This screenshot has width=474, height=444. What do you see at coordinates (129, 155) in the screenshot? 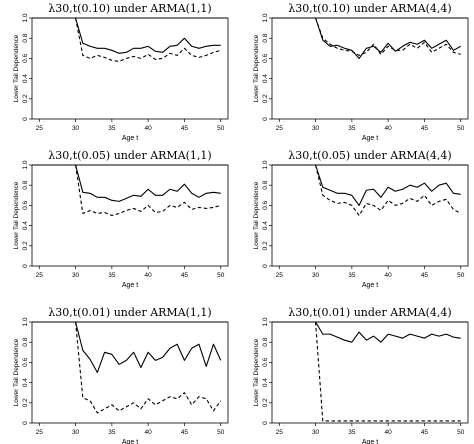
I see `chart-title: λ30,t(0.05) under ARMA(1,1)` at bounding box center [129, 155].